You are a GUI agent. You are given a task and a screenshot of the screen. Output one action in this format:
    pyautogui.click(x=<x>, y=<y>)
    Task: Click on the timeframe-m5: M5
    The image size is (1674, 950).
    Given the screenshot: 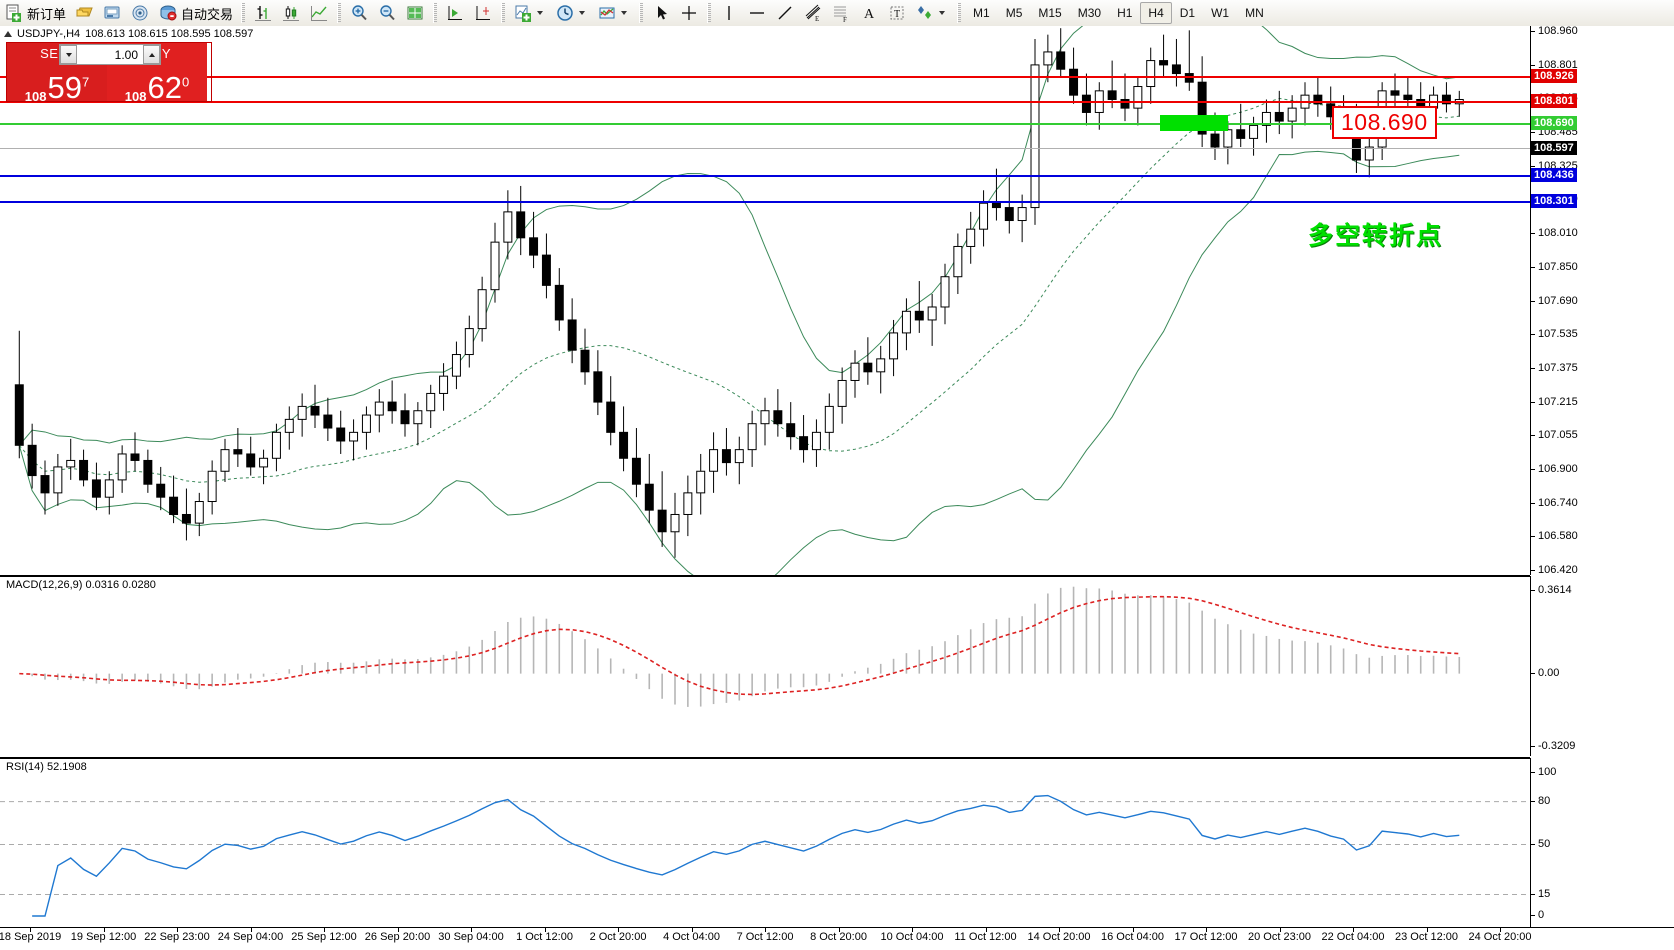 What is the action you would take?
    pyautogui.click(x=1014, y=13)
    